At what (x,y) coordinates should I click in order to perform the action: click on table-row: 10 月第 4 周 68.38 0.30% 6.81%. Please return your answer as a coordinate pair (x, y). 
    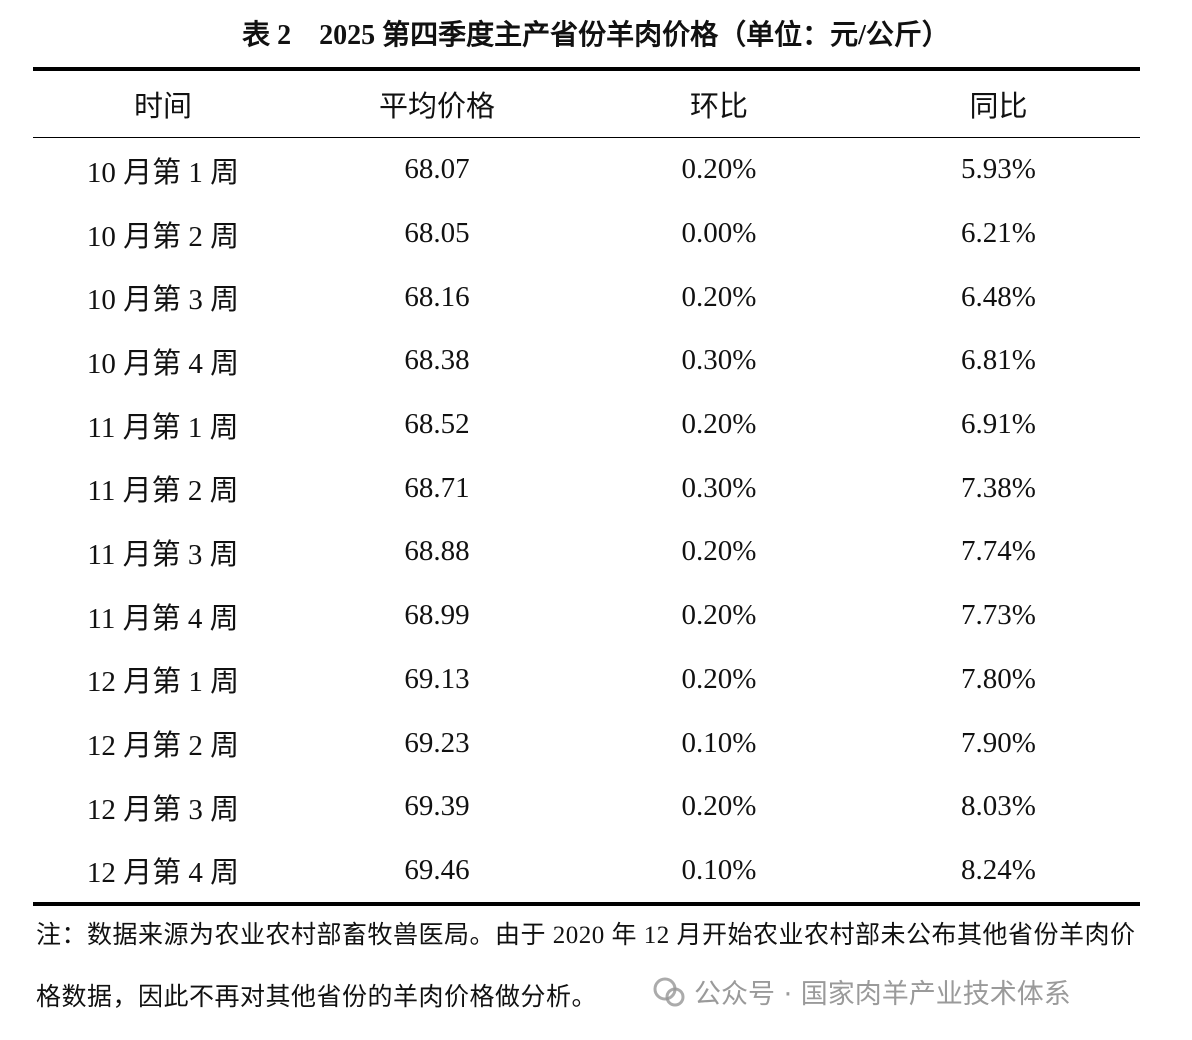
    Looking at the image, I should click on (586, 361).